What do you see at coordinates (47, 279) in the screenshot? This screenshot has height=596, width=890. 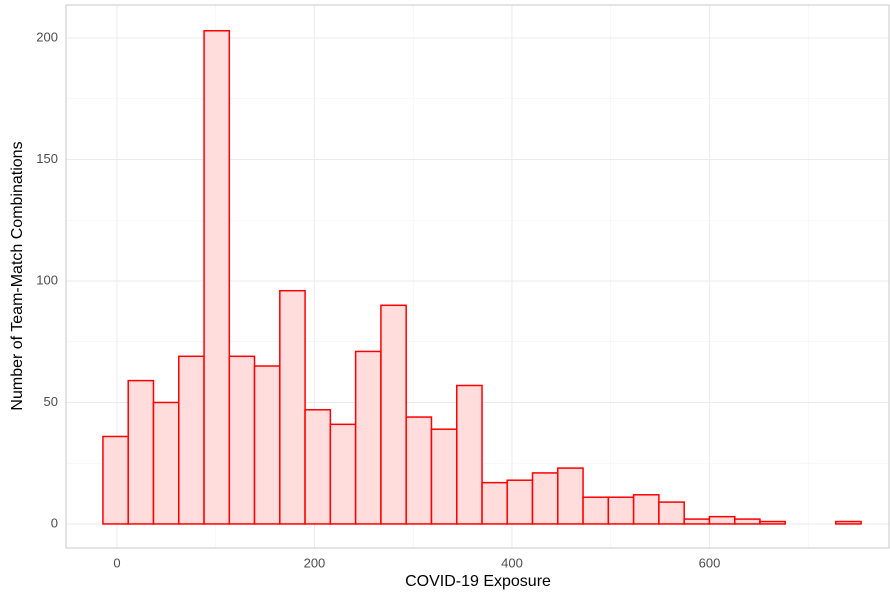 I see `y-tick-label: 100` at bounding box center [47, 279].